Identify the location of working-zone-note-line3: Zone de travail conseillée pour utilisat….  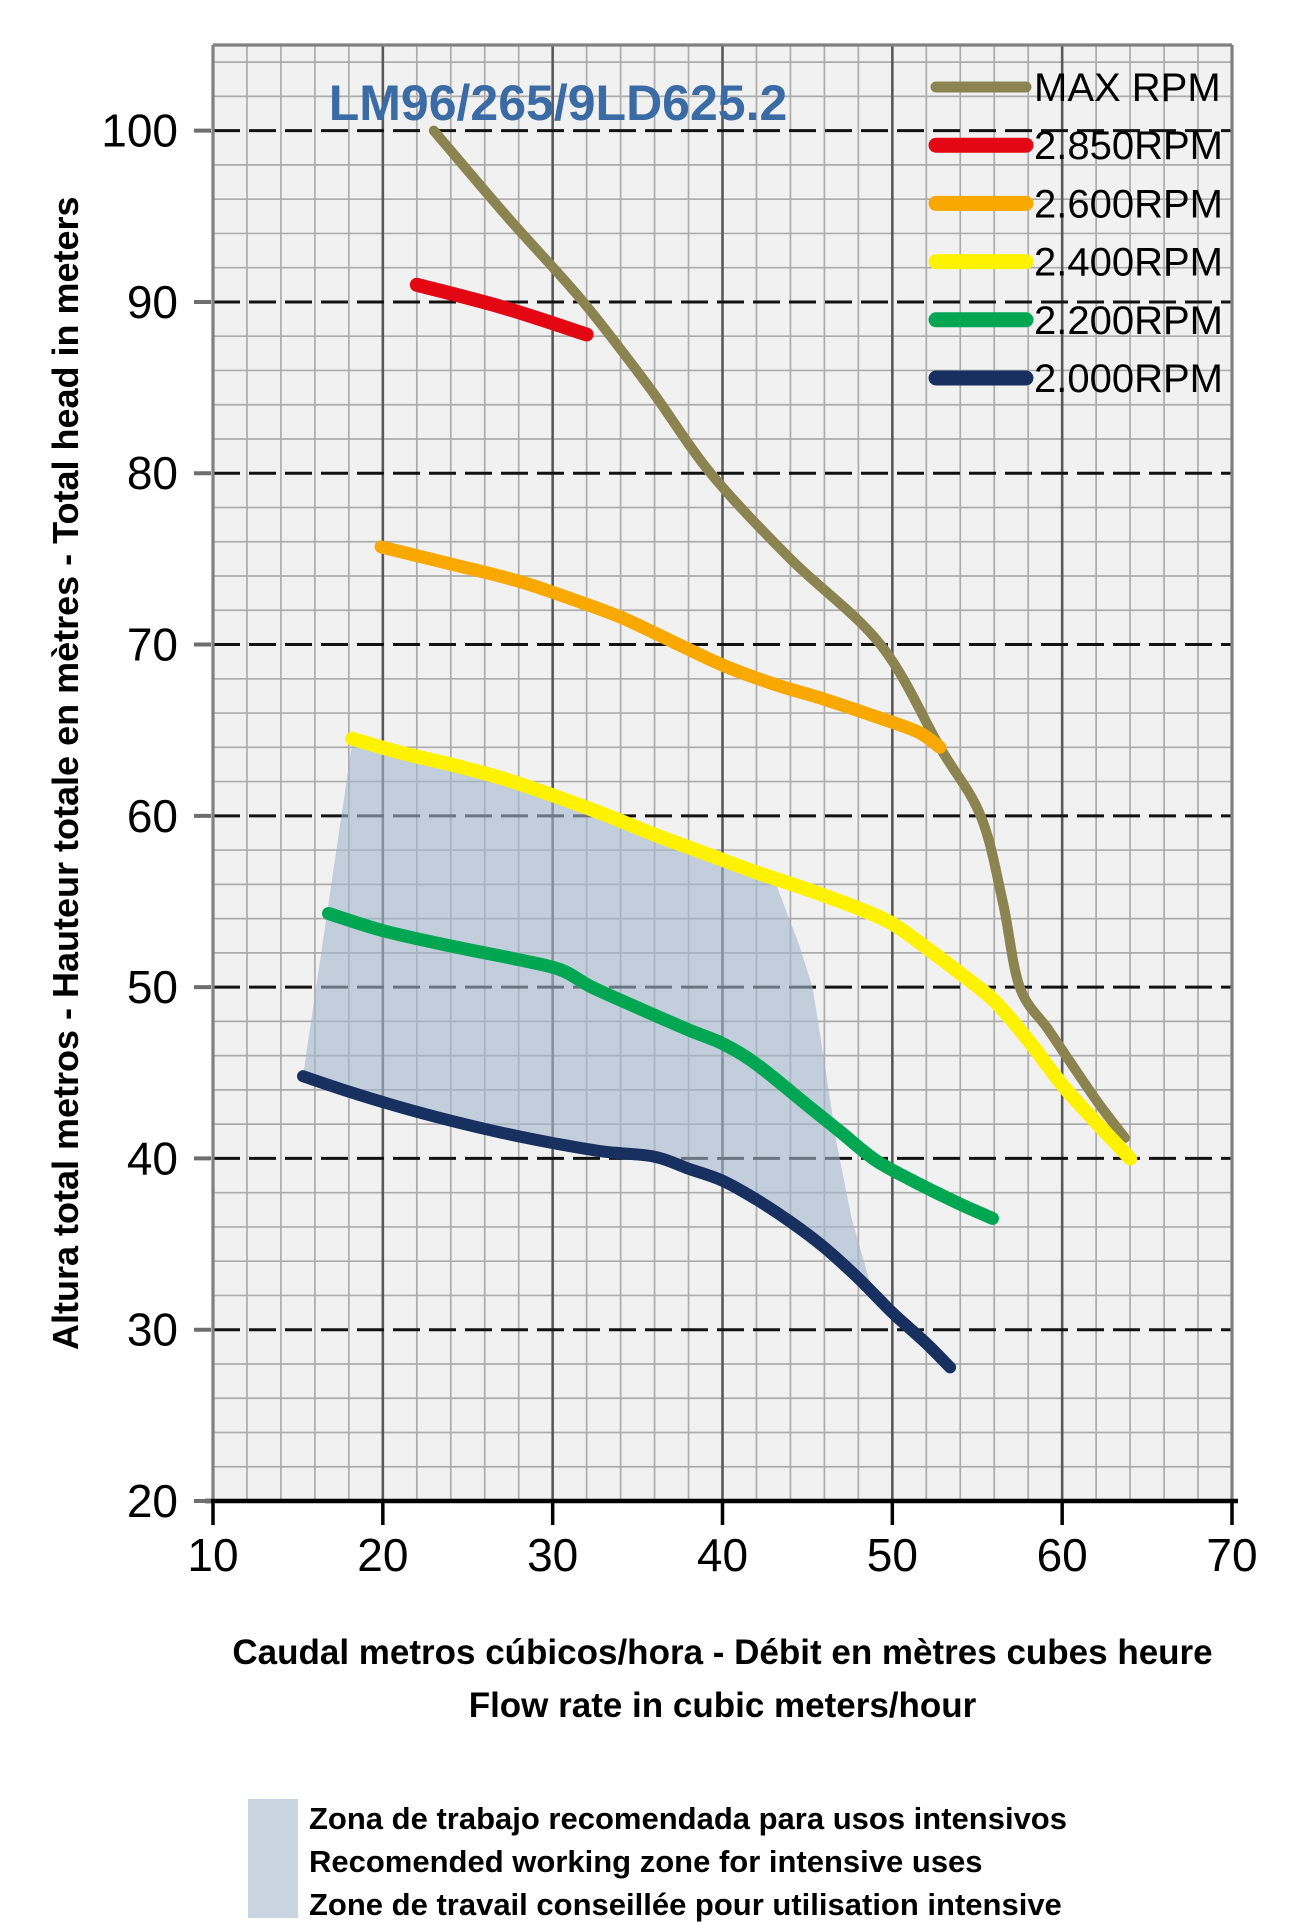
(685, 1904).